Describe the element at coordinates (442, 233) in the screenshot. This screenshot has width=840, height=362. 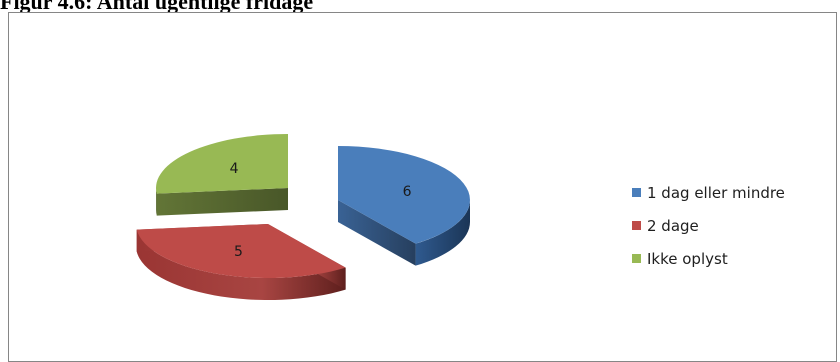
I see `pie-slice-side-1-dag-eller-mindre` at that location.